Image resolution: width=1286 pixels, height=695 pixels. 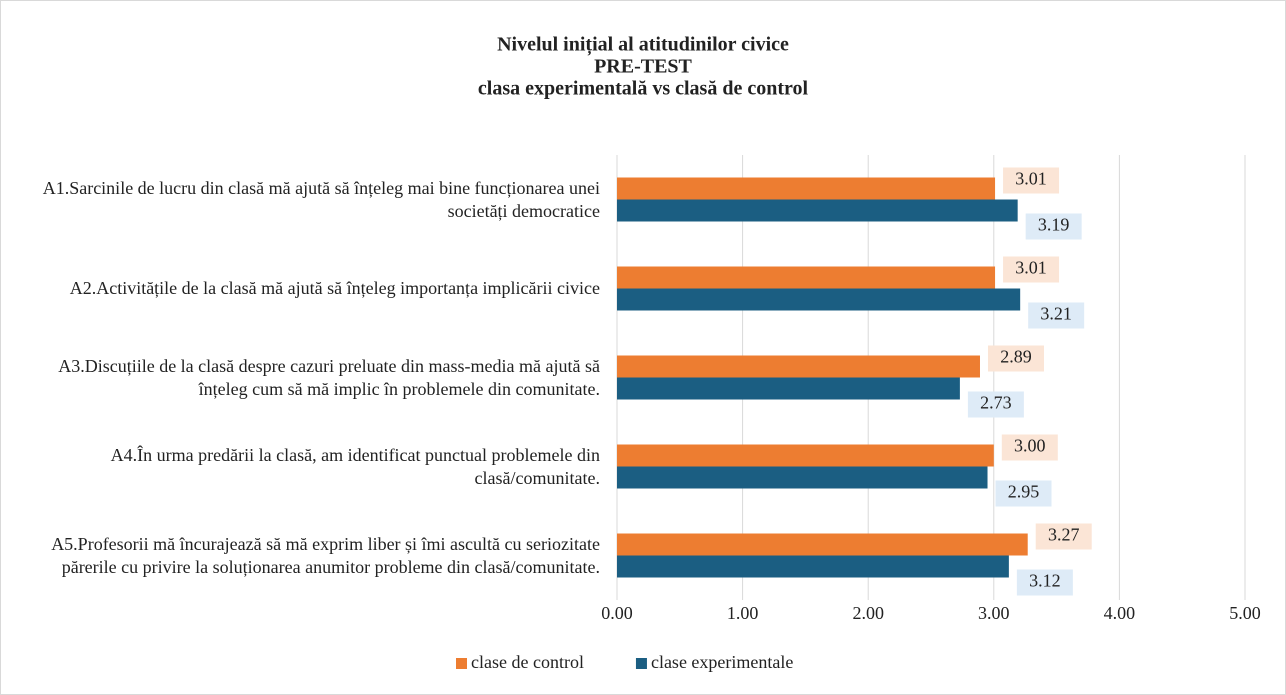 I want to click on value-label: 2.73, so click(x=996, y=403).